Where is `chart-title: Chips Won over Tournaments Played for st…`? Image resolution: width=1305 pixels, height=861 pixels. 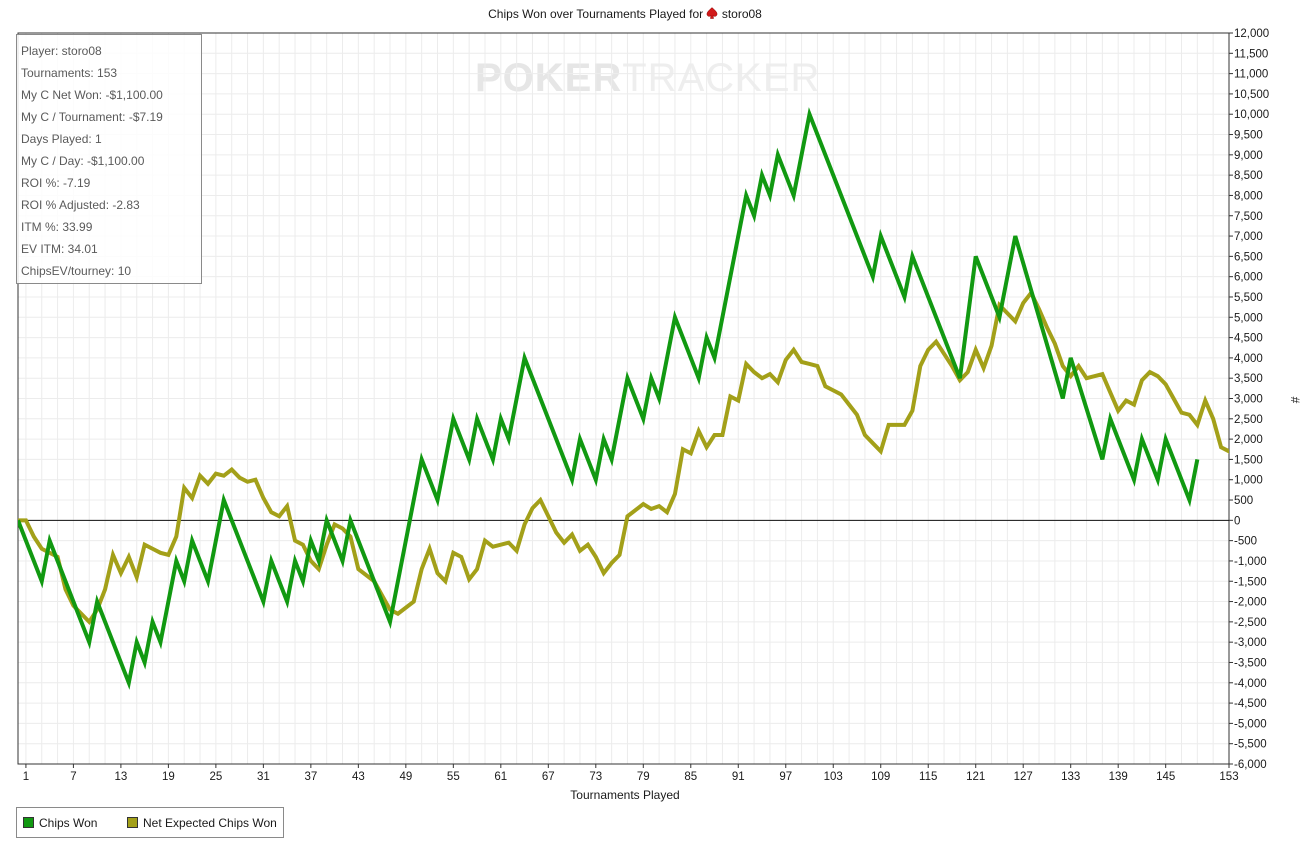 chart-title: Chips Won over Tournaments Played for st… is located at coordinates (625, 14).